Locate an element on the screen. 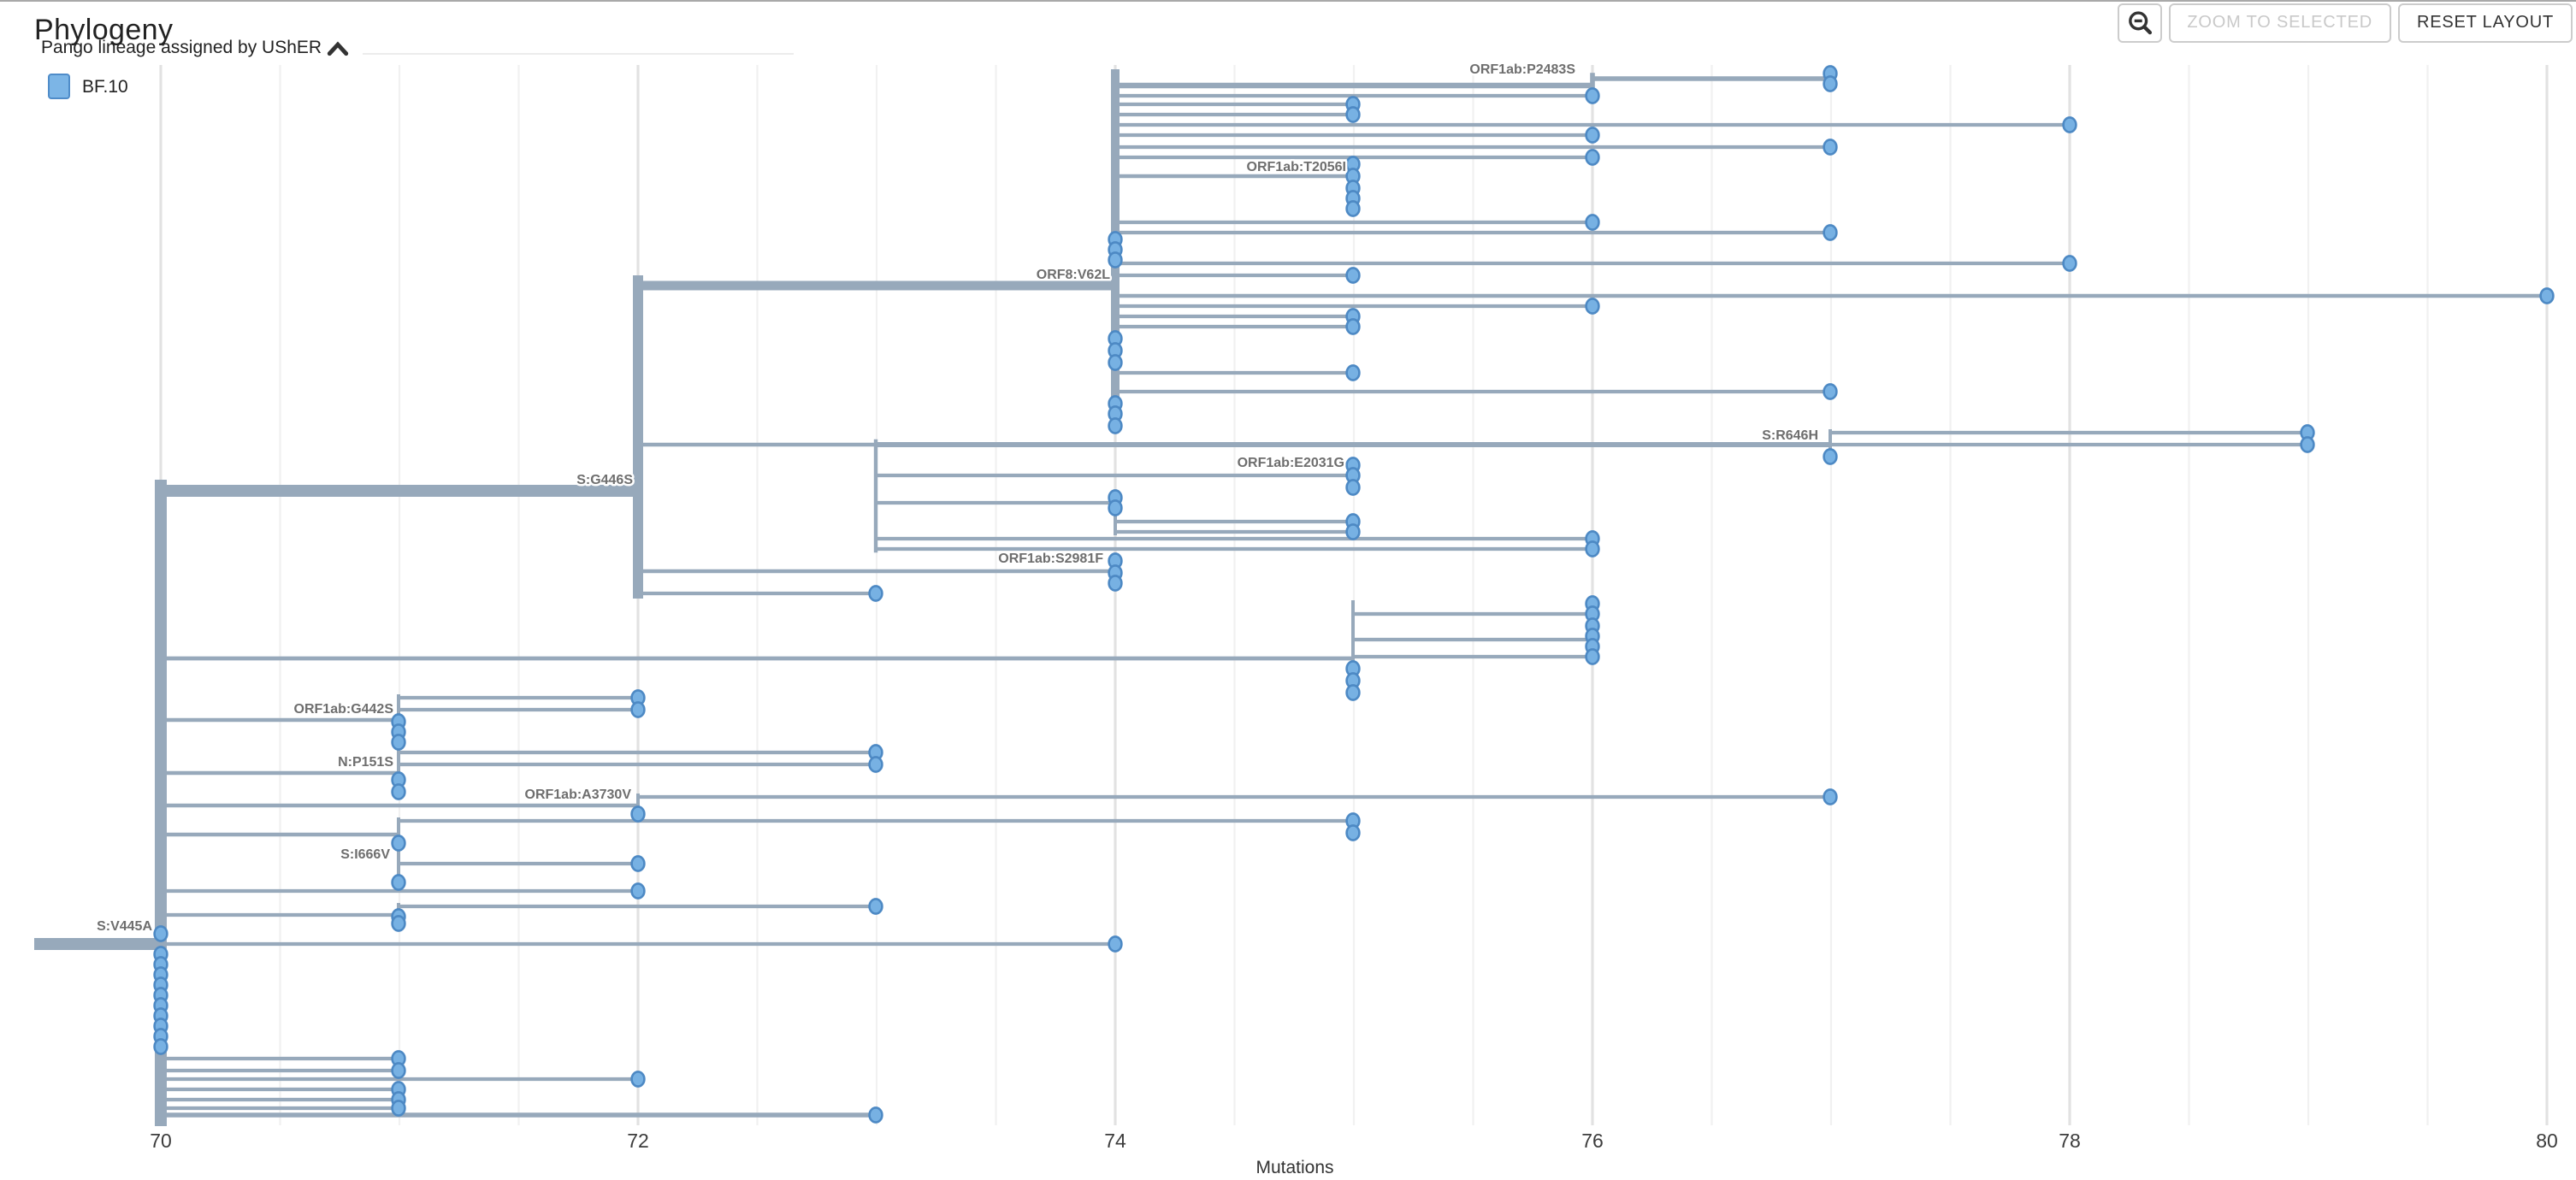 This screenshot has height=1180, width=2576. lineage-color-swatch is located at coordinates (59, 86).